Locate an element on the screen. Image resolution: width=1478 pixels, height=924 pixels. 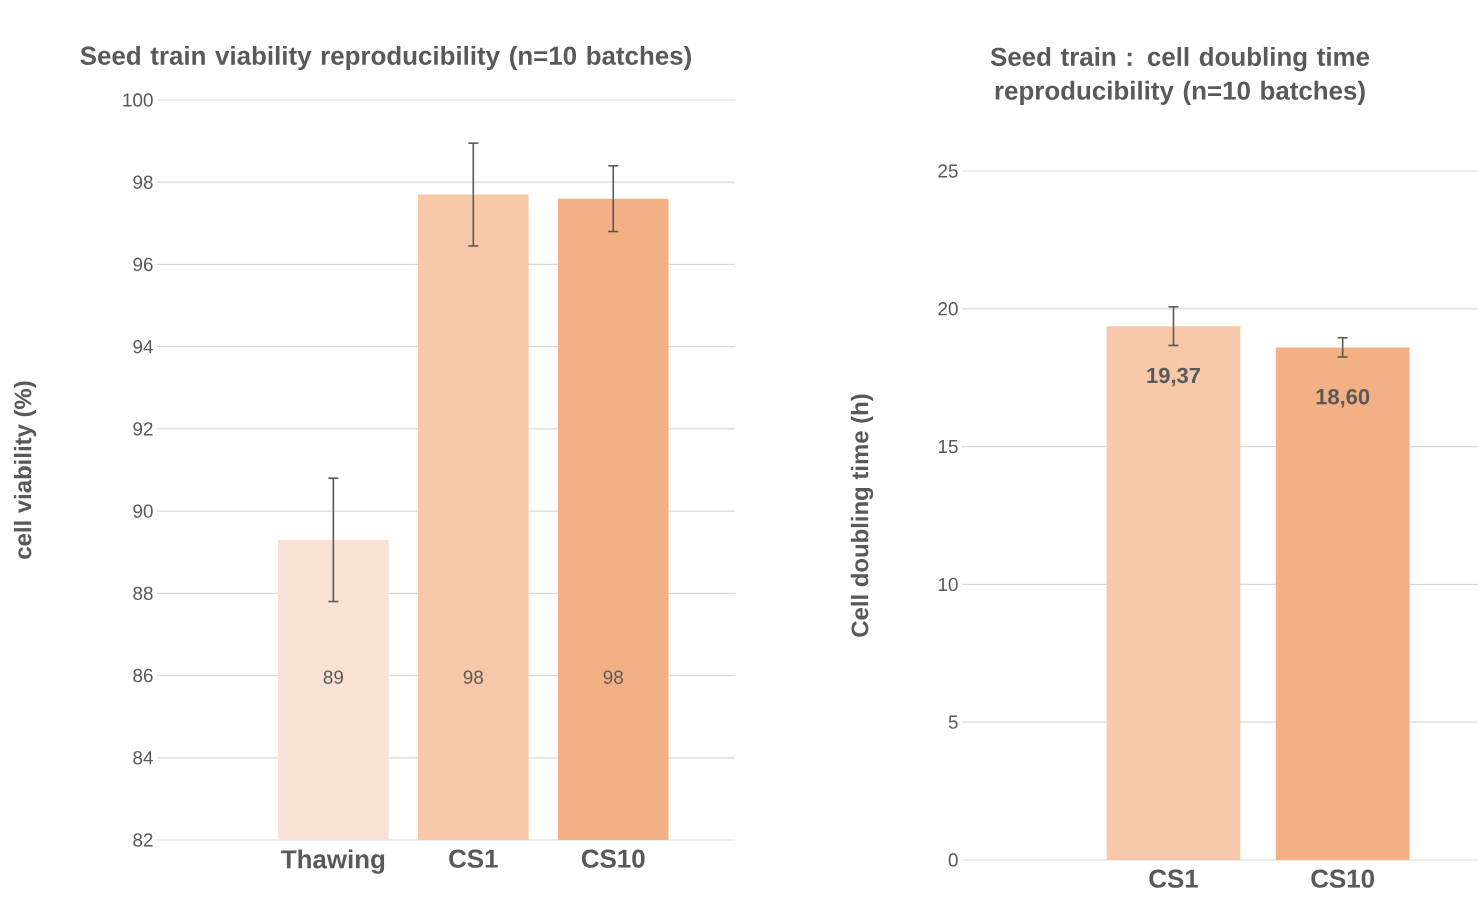
y-tick-label: 86 is located at coordinates (143, 675).